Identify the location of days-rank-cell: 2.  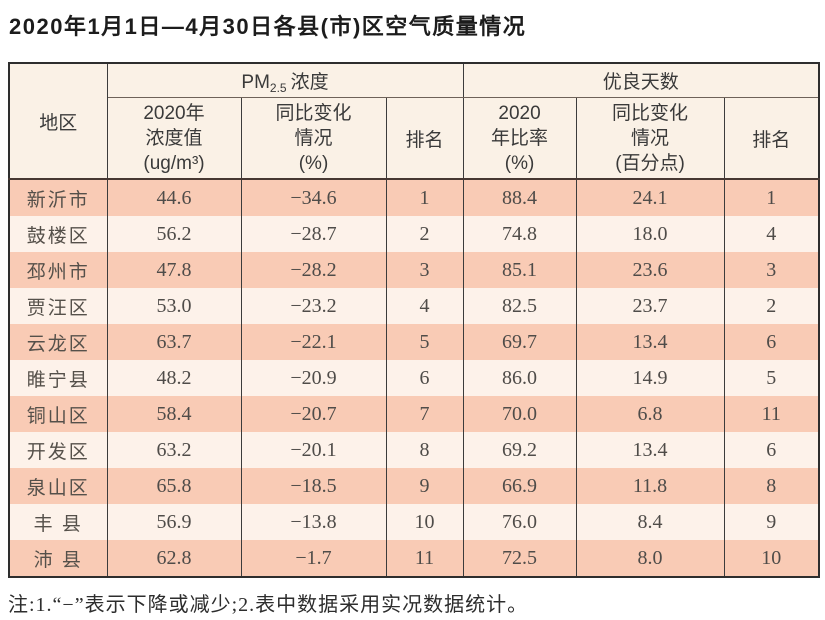
(771, 306).